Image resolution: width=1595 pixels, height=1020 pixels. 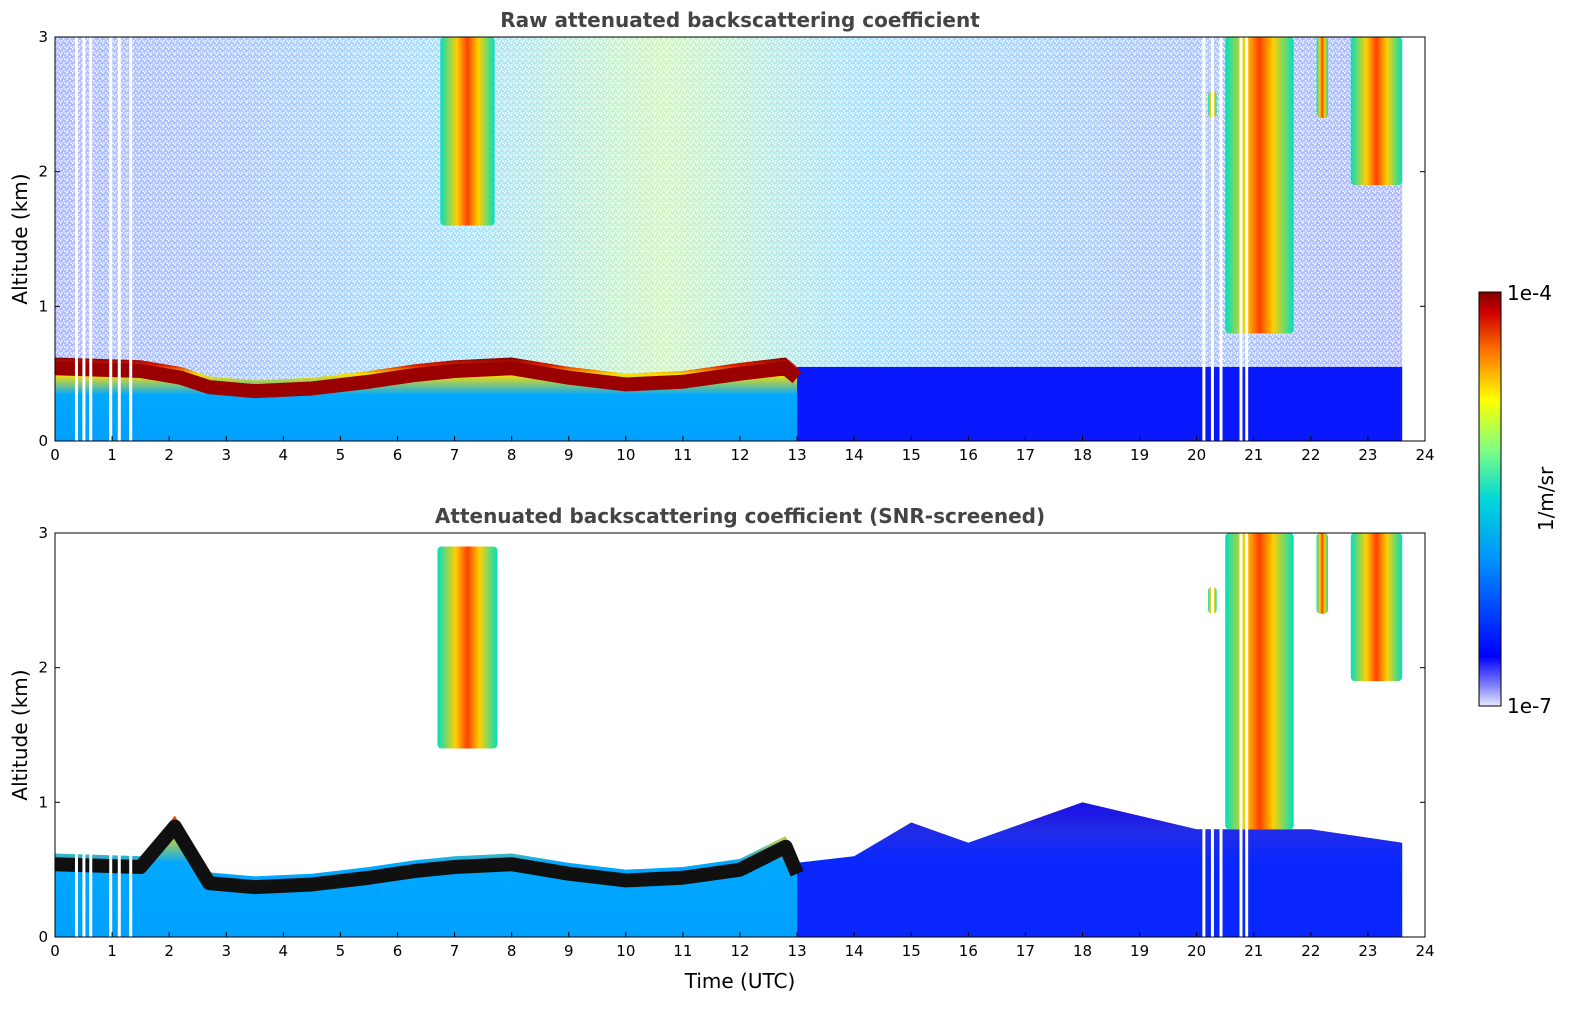 What do you see at coordinates (43, 172) in the screenshot?
I see `y-tick-label: 2` at bounding box center [43, 172].